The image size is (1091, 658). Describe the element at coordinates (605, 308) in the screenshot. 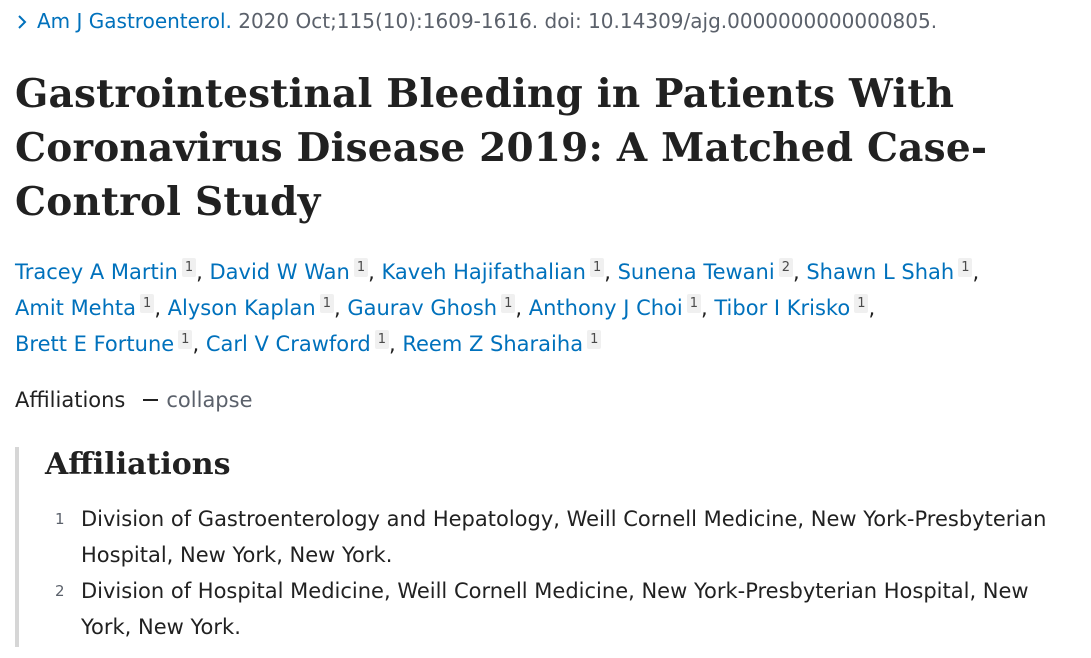

I see `author-link: Anthony J Choi` at that location.